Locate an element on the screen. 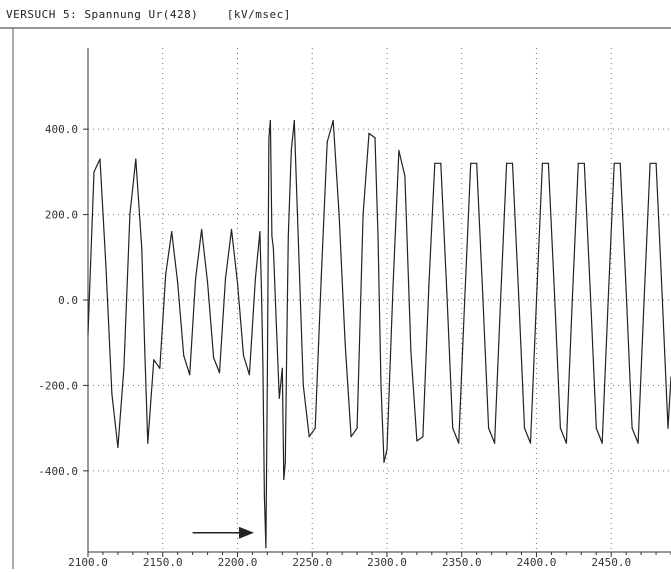  chart-header: VERSUCH 5: Spannung Ur(428) [kV/msec] is located at coordinates (148, 14).